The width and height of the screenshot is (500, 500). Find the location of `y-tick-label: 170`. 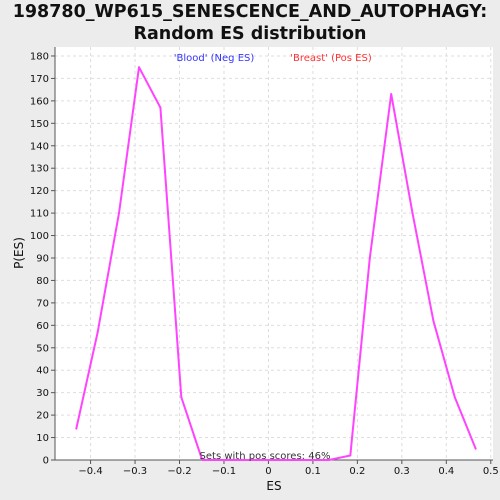

y-tick-label: 170 is located at coordinates (39, 79).